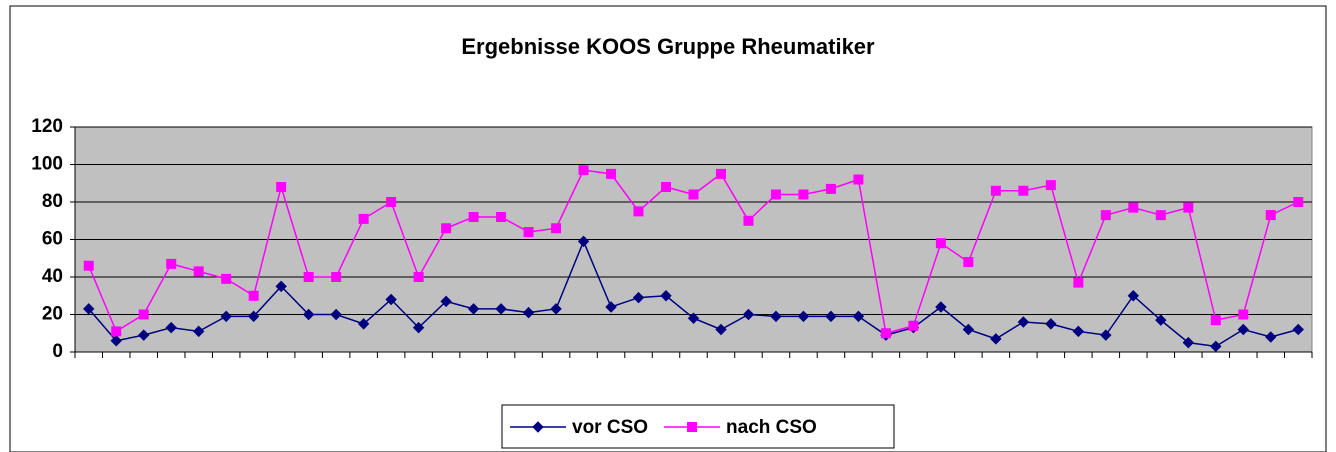 This screenshot has height=452, width=1336. Describe the element at coordinates (610, 427) in the screenshot. I see `legend-label: vor CSO` at that location.